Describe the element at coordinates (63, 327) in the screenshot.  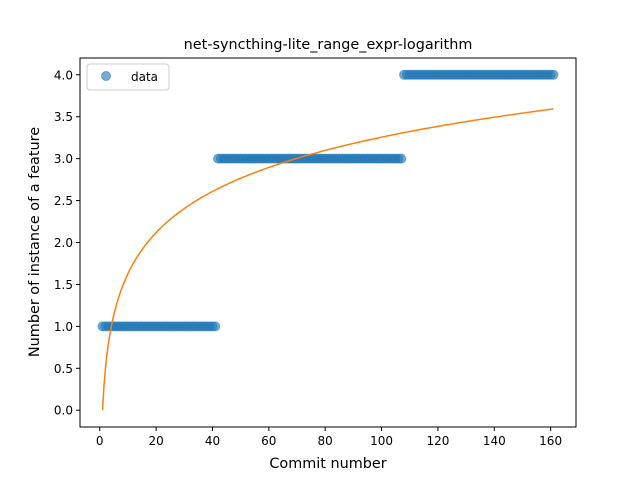
I see `y-tick-label: 1.0` at that location.